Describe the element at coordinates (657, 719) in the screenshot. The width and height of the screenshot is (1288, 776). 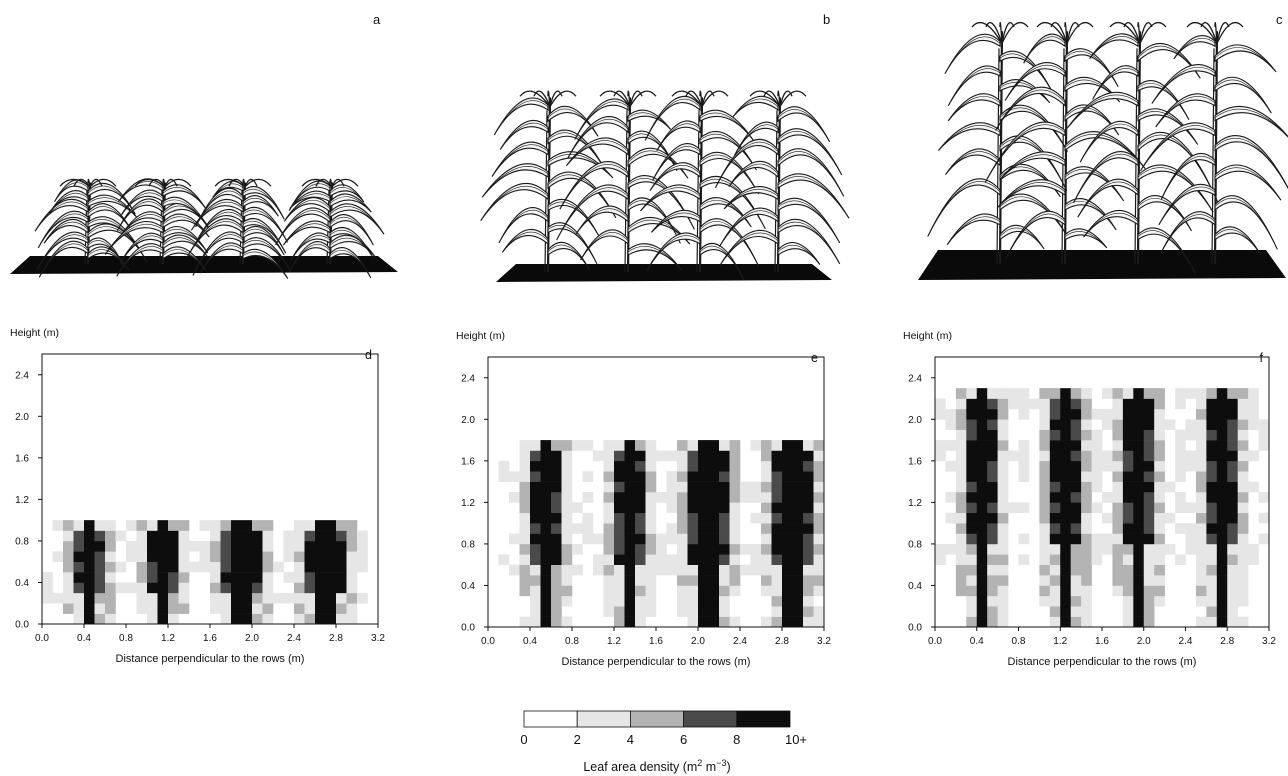
I see `legend-swatch` at that location.